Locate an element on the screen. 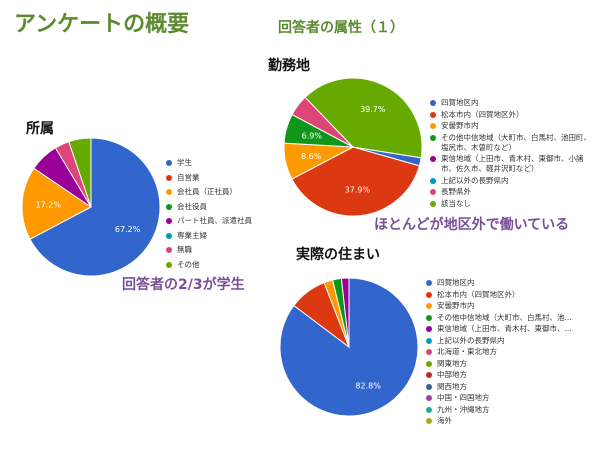  legend-label: 自営業 is located at coordinates (188, 177).